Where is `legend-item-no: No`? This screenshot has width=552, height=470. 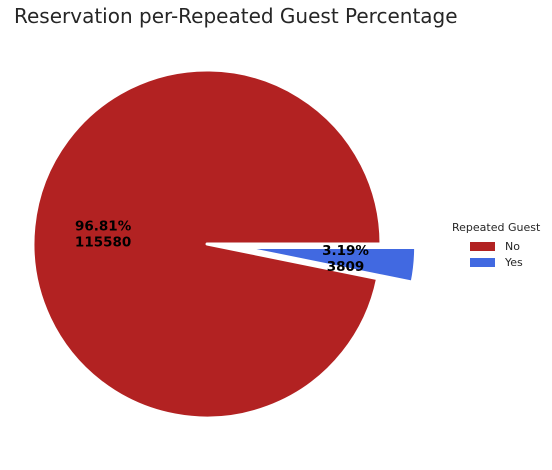 legend-item-no: No is located at coordinates (505, 246).